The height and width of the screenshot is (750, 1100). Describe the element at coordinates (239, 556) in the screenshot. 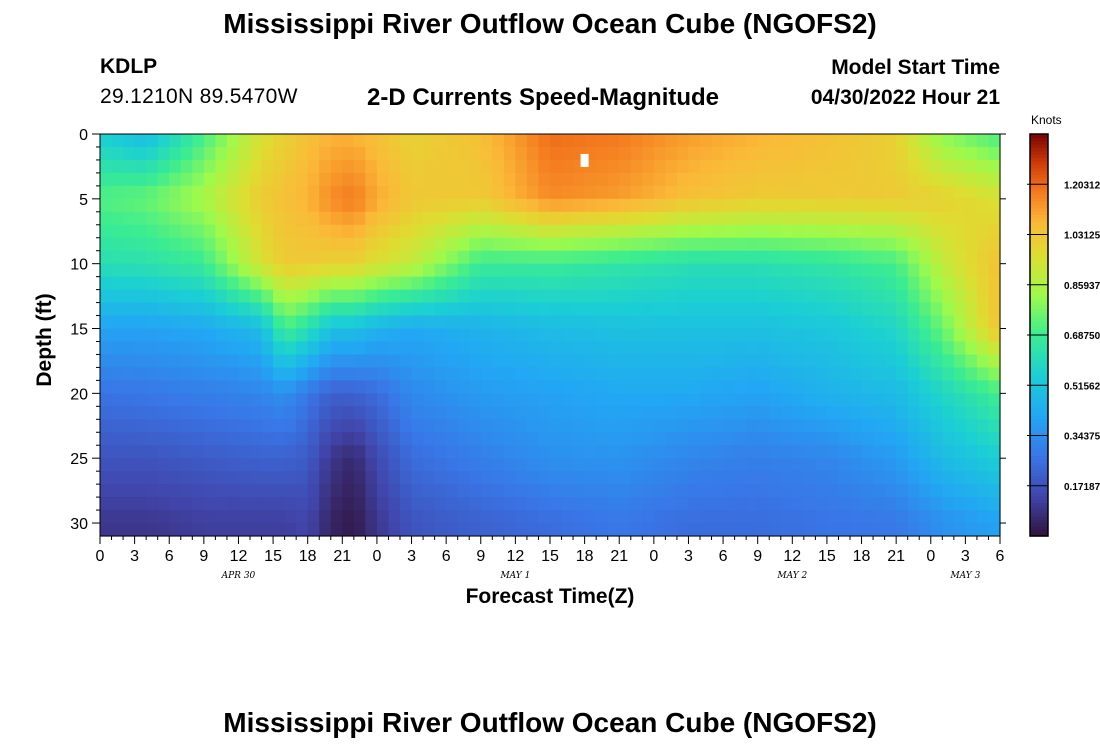

I see `x-tick-label: 12` at that location.